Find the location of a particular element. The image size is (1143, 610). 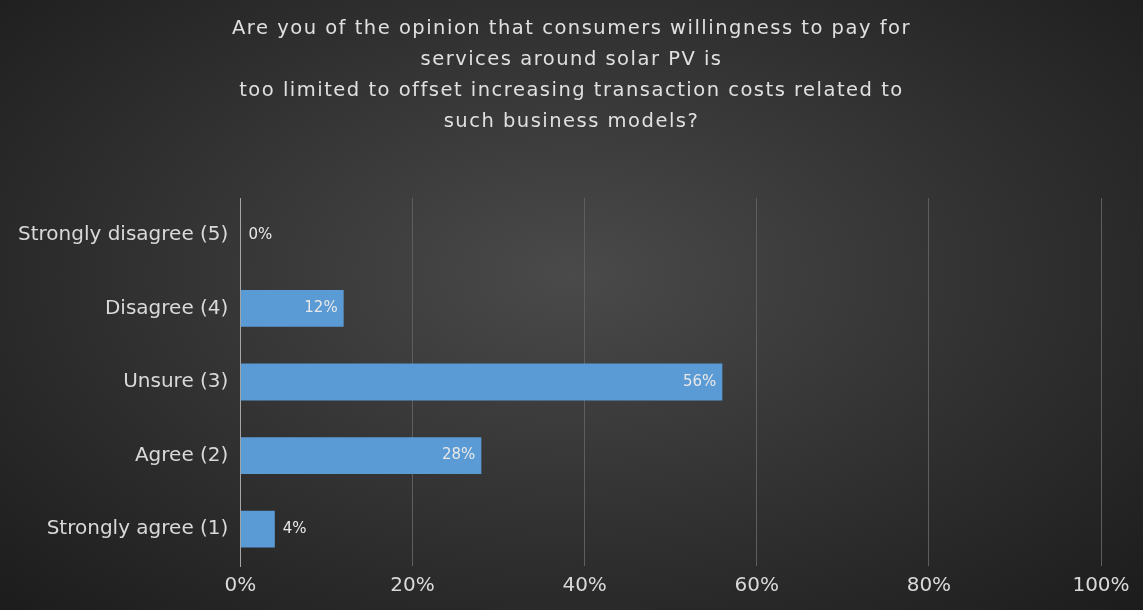

y-tick-label: Strongly agree (1) is located at coordinates (137, 527).